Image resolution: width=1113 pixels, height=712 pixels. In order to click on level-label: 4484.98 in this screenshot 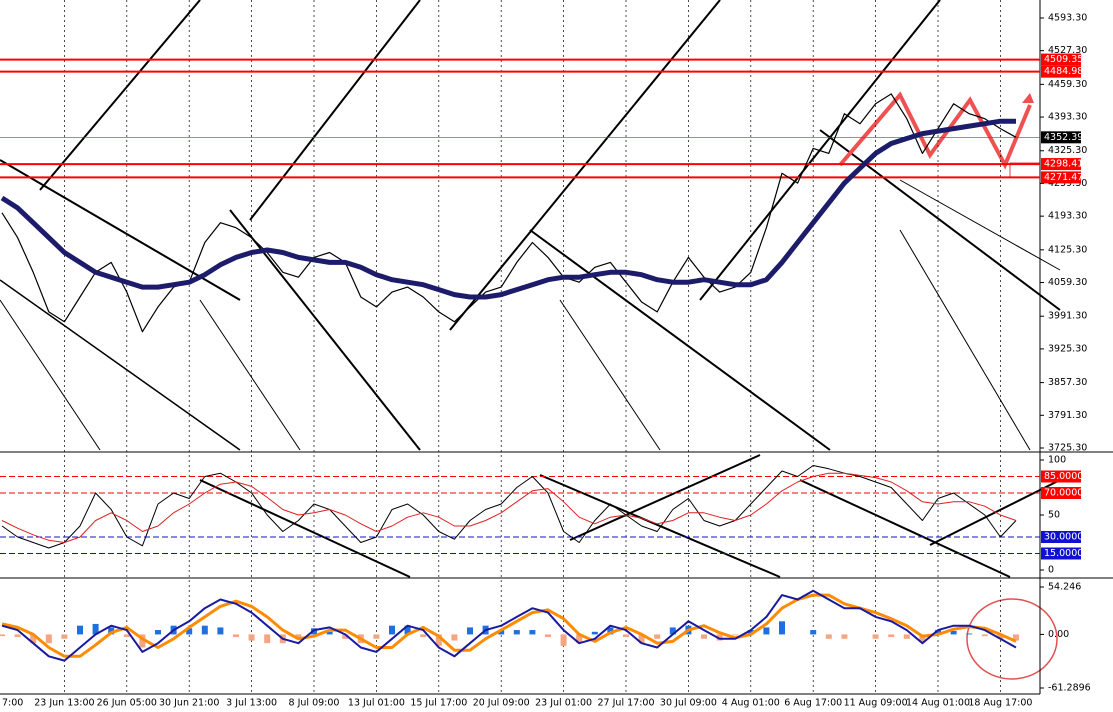, I will do `click(1063, 71)`.